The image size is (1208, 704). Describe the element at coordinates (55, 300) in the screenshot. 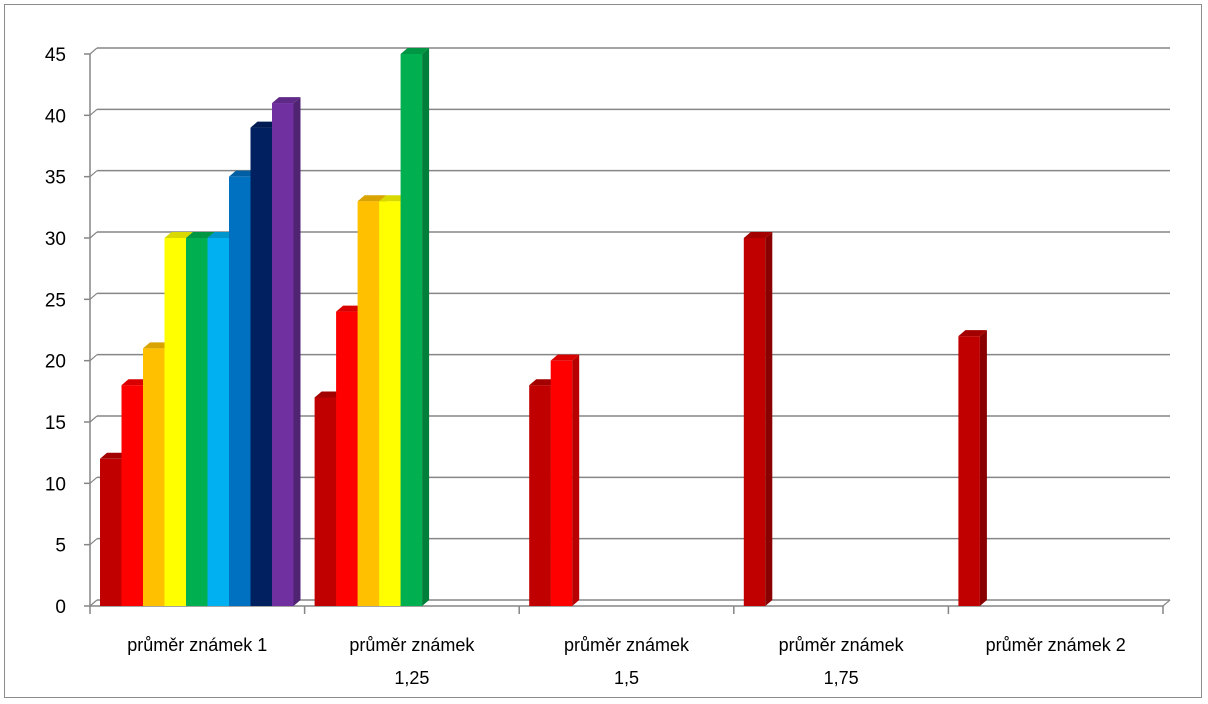

I see `y-tick-label: 25` at that location.